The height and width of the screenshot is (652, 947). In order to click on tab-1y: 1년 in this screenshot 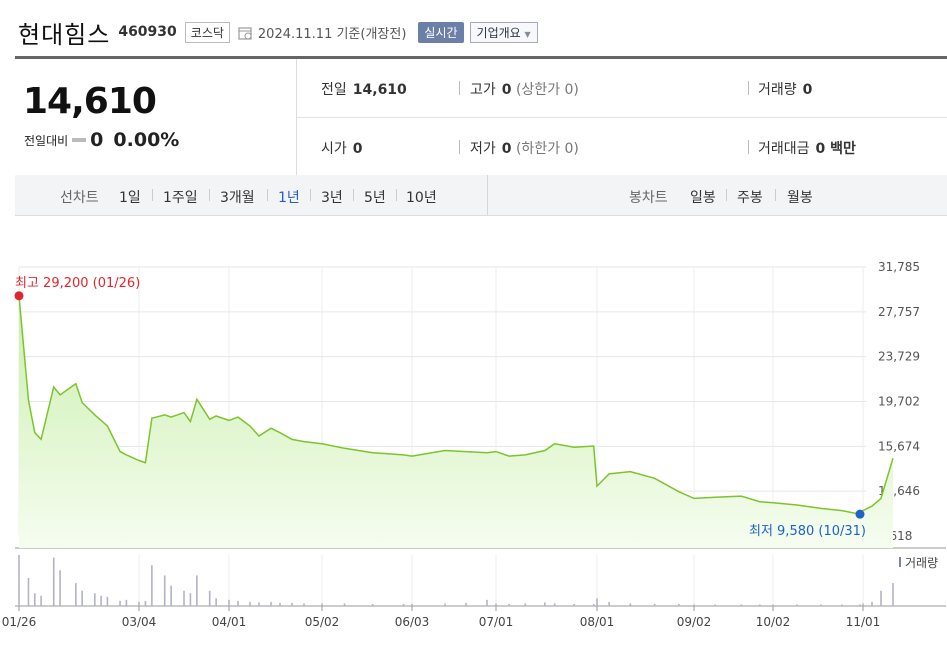, I will do `click(289, 198)`.